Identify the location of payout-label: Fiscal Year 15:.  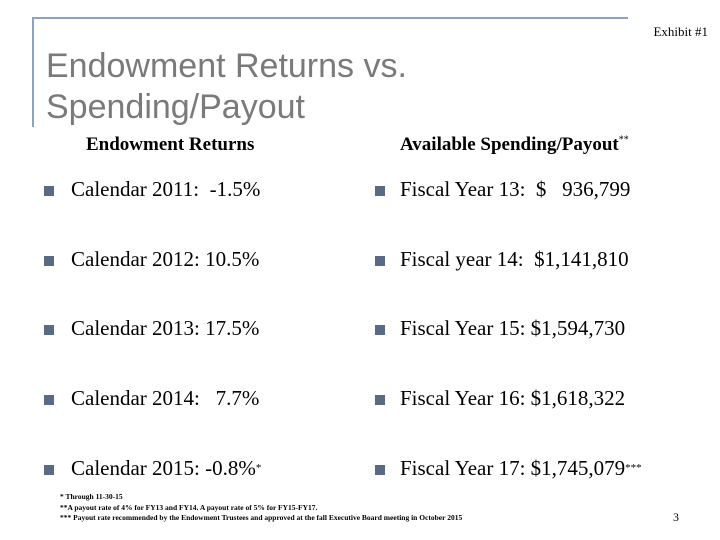
(463, 328).